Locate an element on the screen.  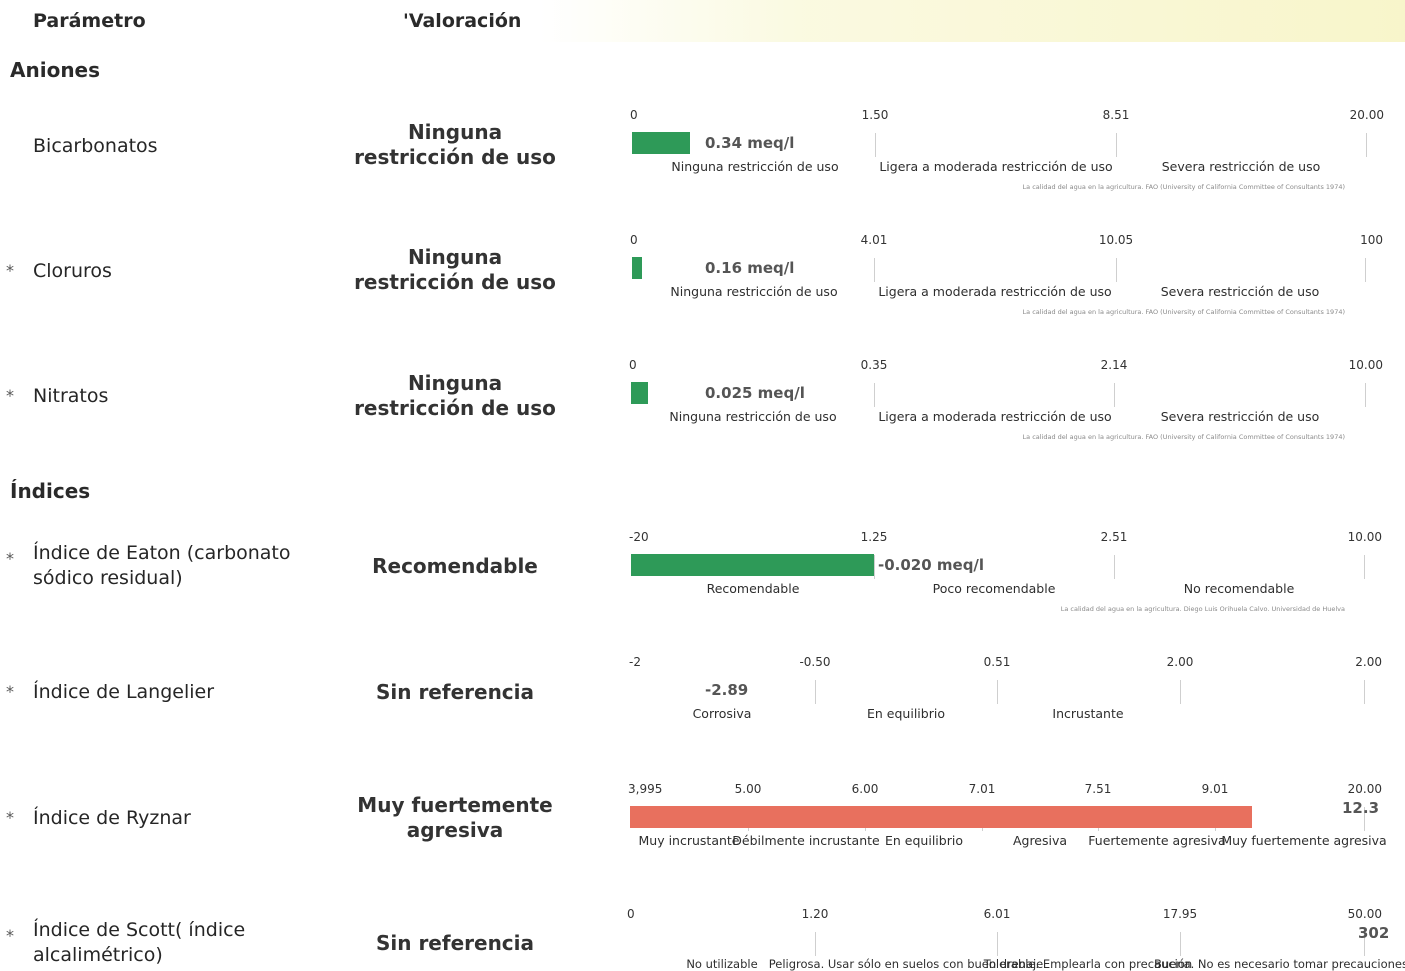
tick-label: 10.00 is located at coordinates (1364, 537).